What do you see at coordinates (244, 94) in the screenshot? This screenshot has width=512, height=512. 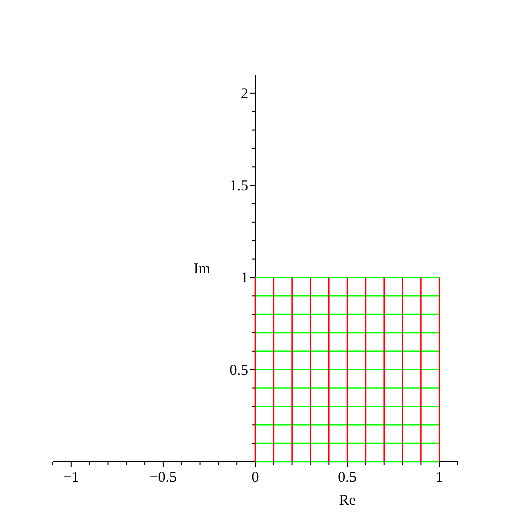 I see `y-tick-label: 2` at bounding box center [244, 94].